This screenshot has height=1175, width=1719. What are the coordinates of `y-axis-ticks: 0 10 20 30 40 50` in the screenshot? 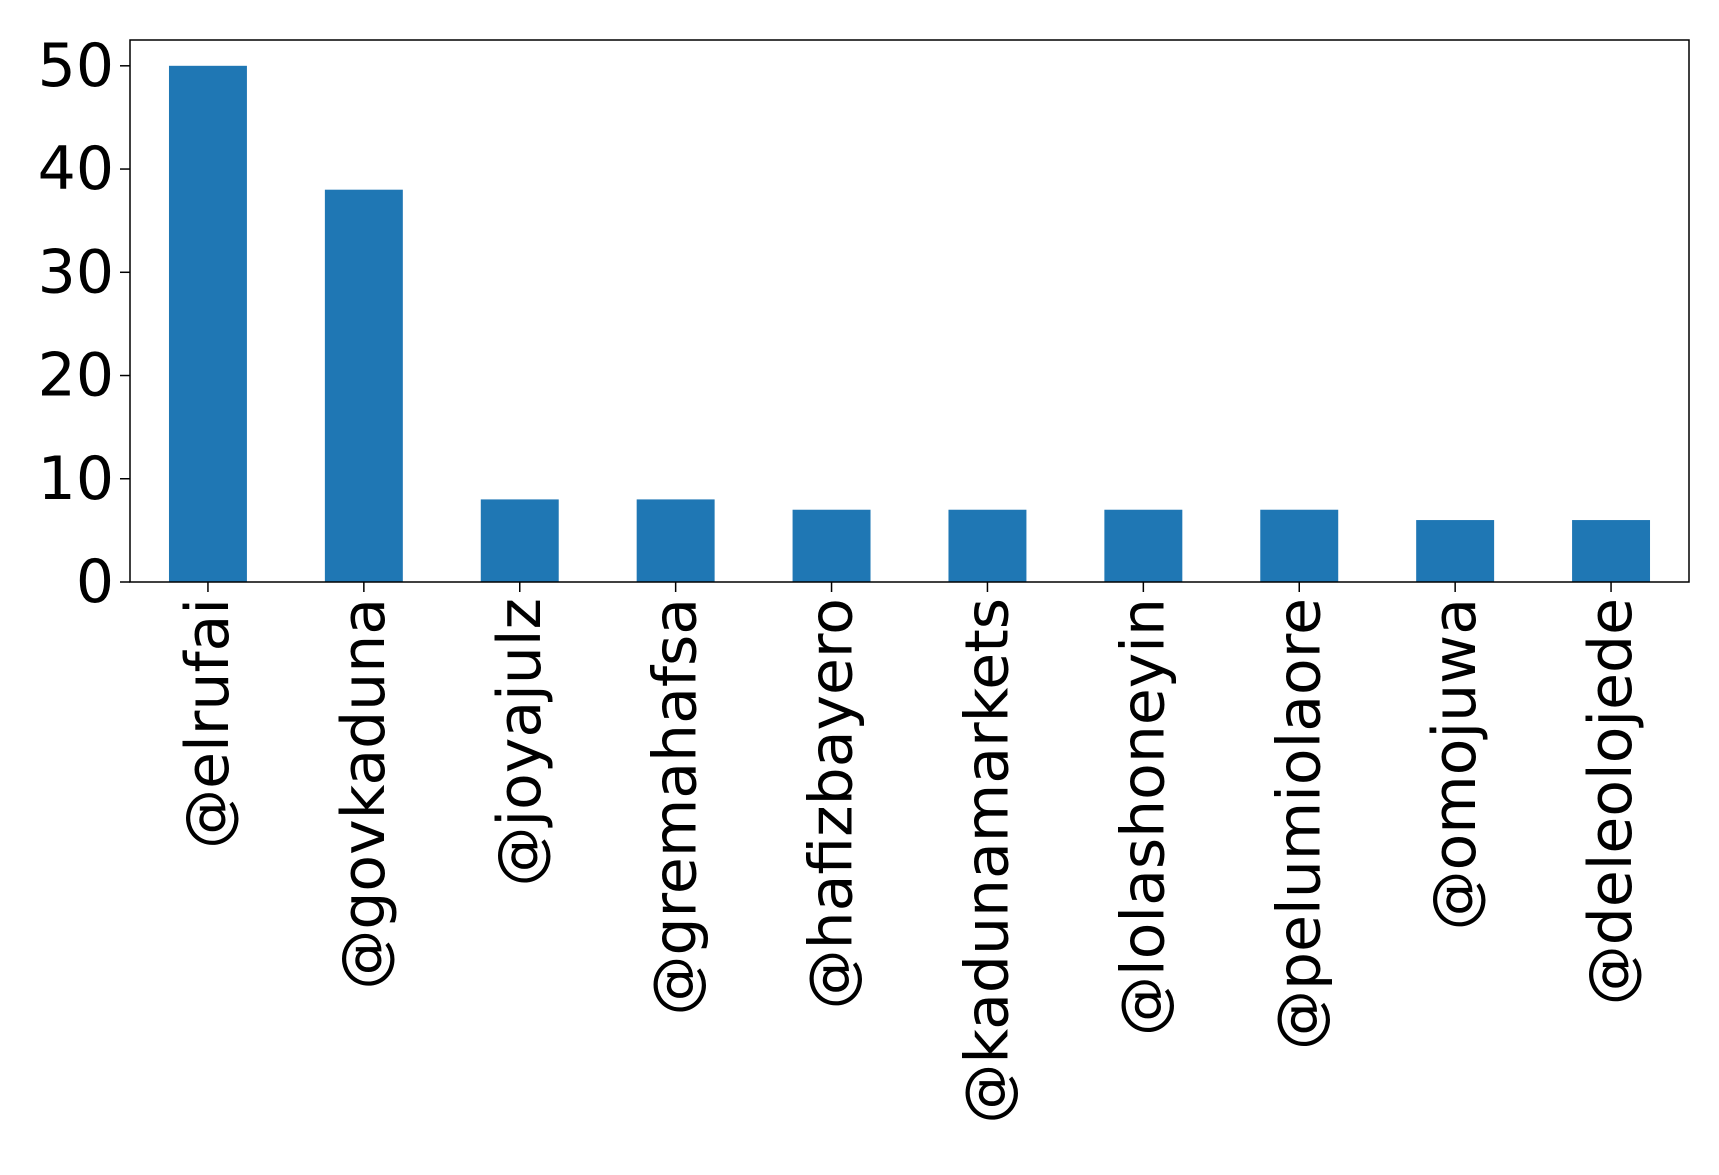 It's located at (84, 324).